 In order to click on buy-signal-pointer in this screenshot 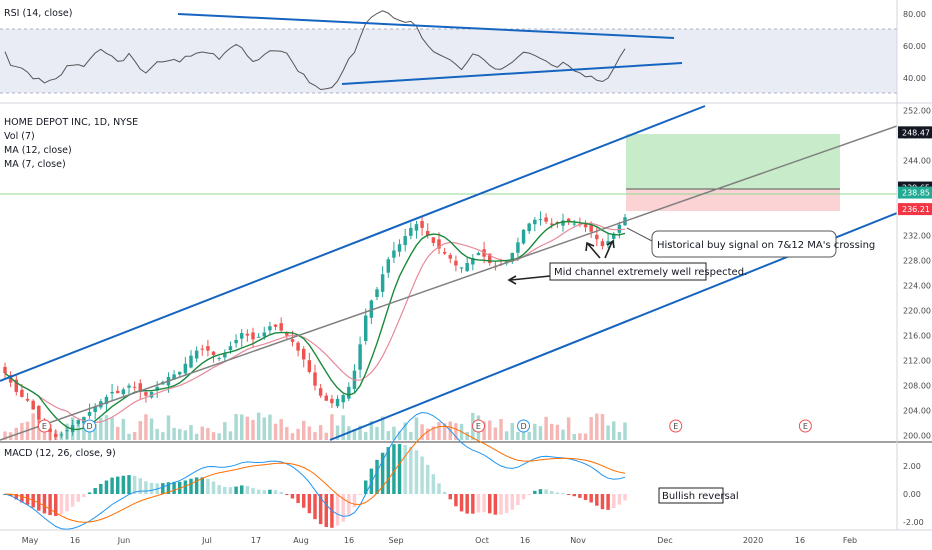, I will do `click(639, 234)`.